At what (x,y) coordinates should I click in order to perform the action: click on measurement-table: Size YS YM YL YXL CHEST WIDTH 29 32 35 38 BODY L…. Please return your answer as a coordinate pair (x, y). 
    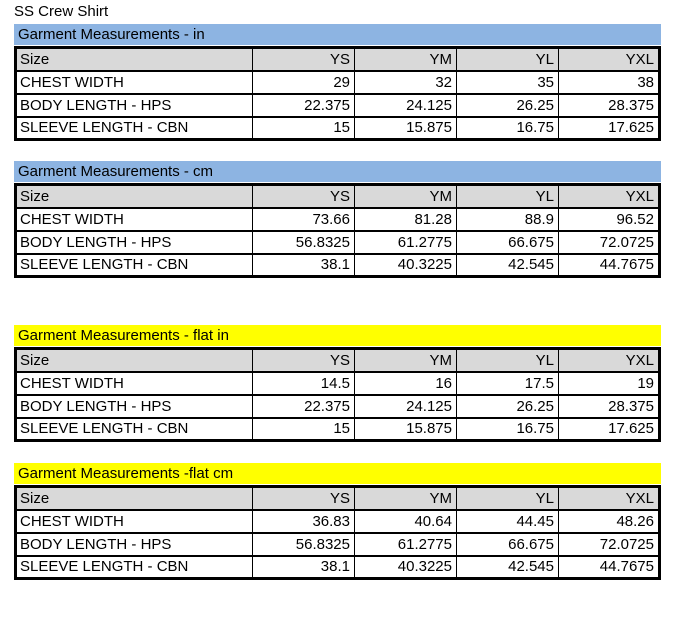
    Looking at the image, I should click on (337, 93).